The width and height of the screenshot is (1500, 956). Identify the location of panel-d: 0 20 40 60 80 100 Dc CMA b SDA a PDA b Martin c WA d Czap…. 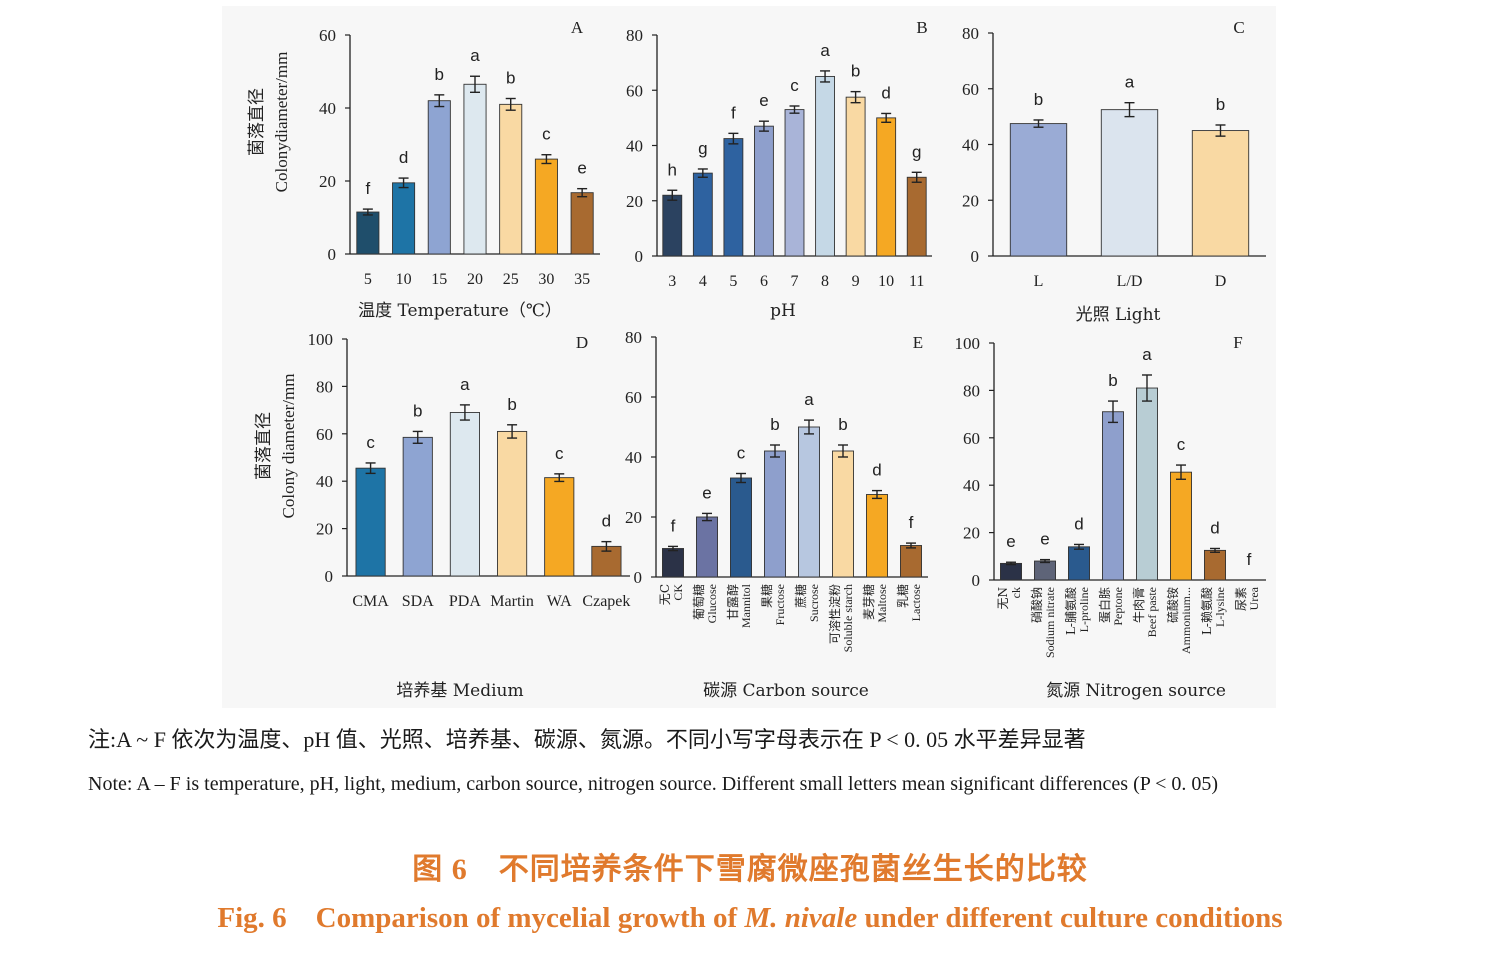
(442, 515).